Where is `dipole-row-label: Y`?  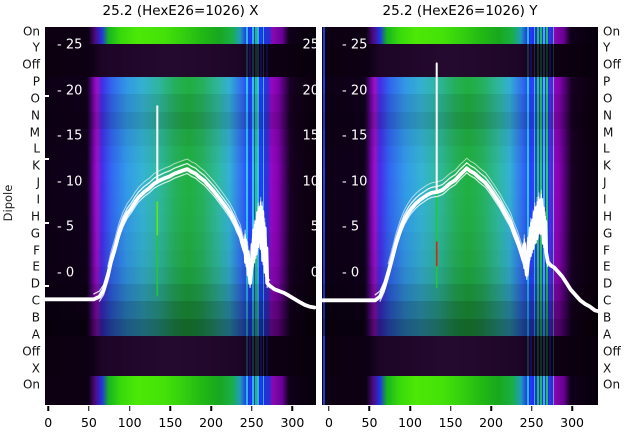 dipole-row-label: Y is located at coordinates (607, 47).